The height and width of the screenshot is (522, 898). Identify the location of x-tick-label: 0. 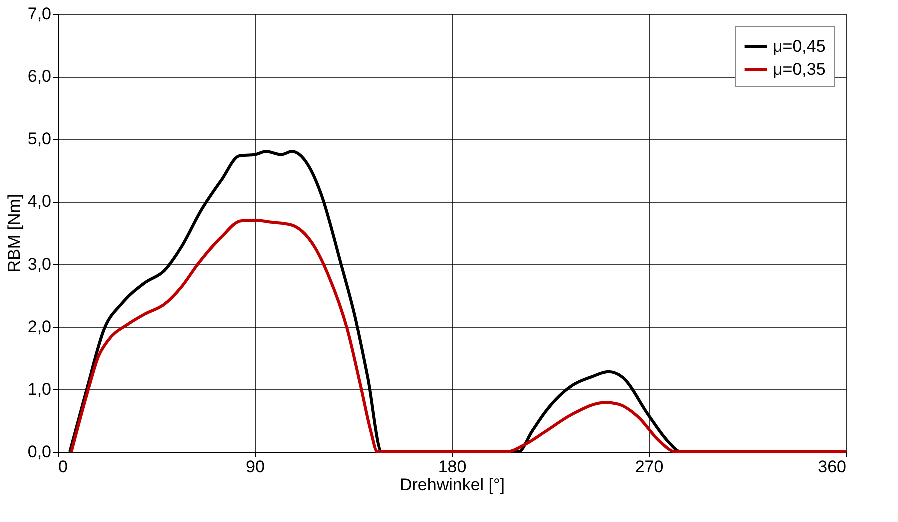
(63, 467).